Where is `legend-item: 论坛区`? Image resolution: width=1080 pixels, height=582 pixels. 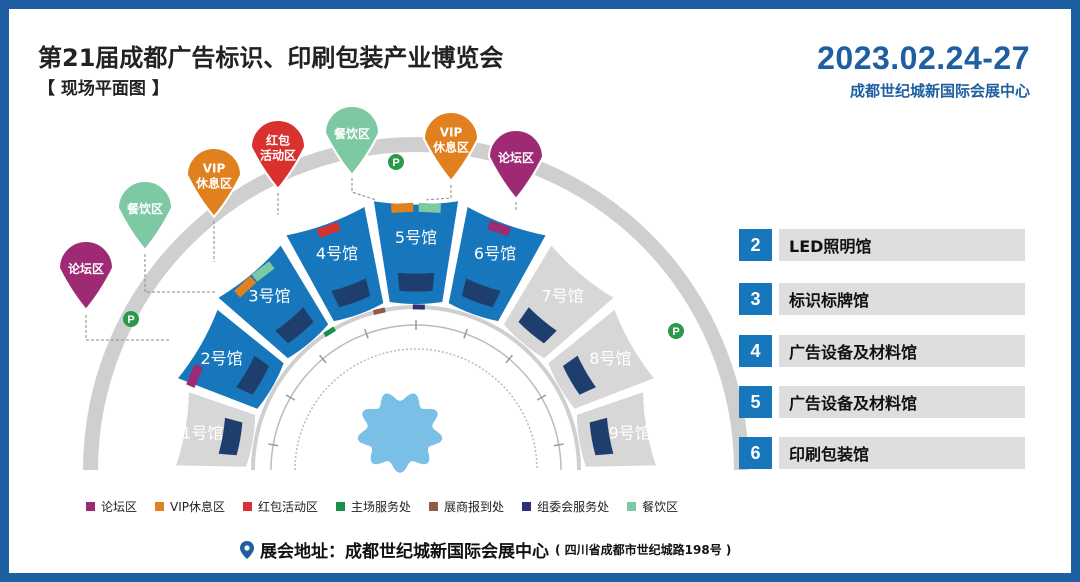
legend-item: 论坛区 is located at coordinates (111, 506).